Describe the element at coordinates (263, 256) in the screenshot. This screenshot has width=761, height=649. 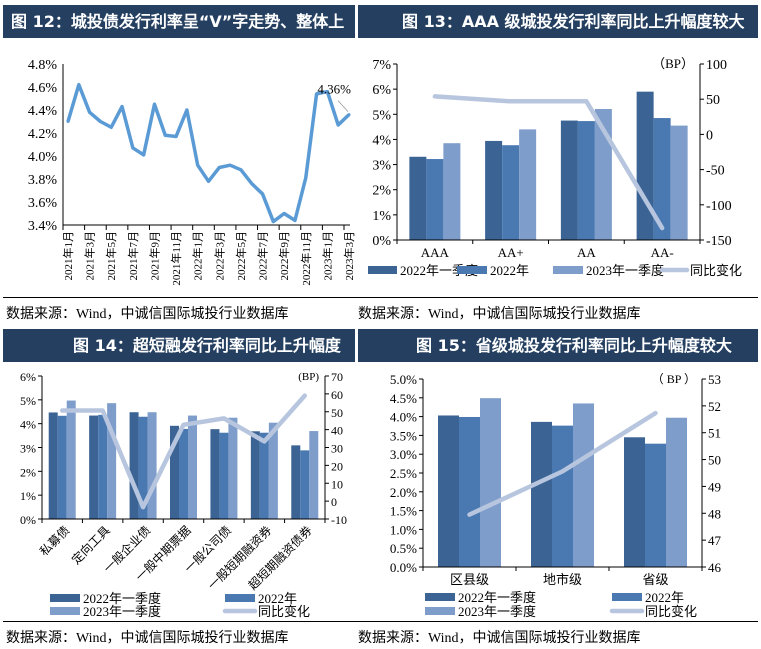
I see `x-tick-label: 2022年7月` at that location.